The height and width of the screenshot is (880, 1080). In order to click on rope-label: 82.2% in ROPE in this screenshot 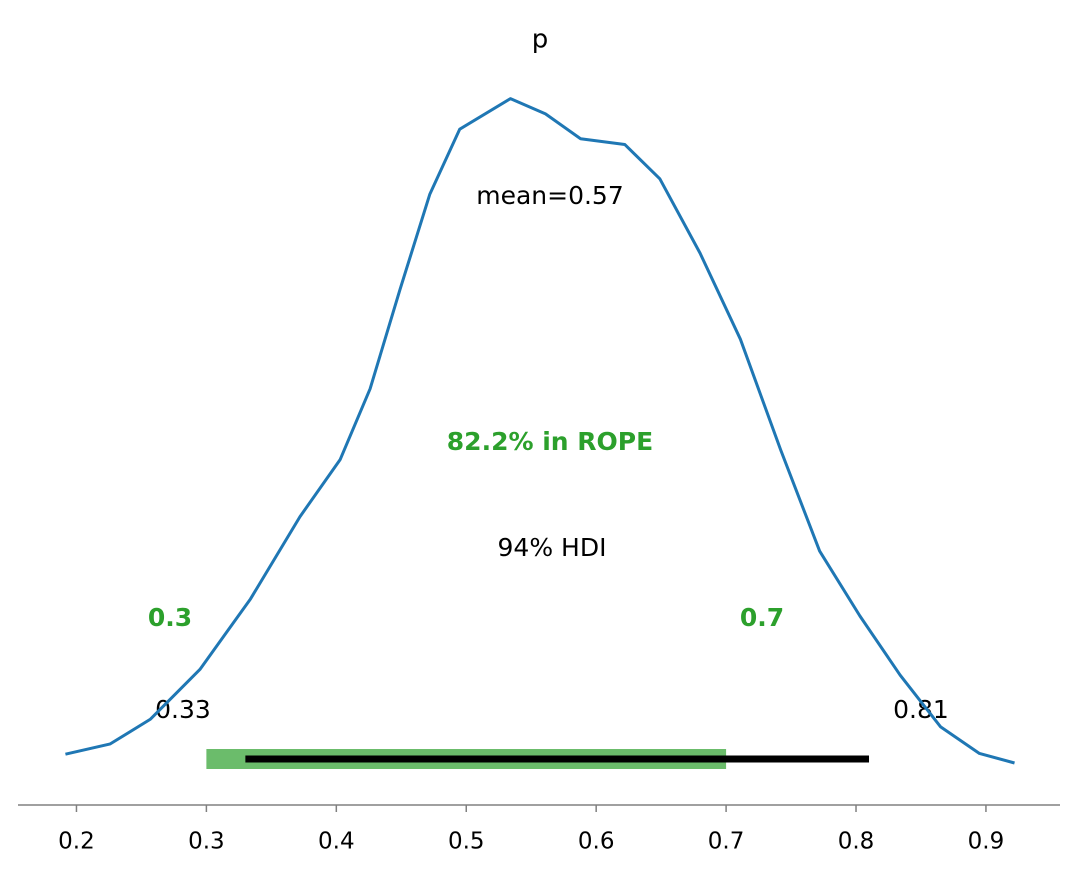, I will do `click(550, 441)`.